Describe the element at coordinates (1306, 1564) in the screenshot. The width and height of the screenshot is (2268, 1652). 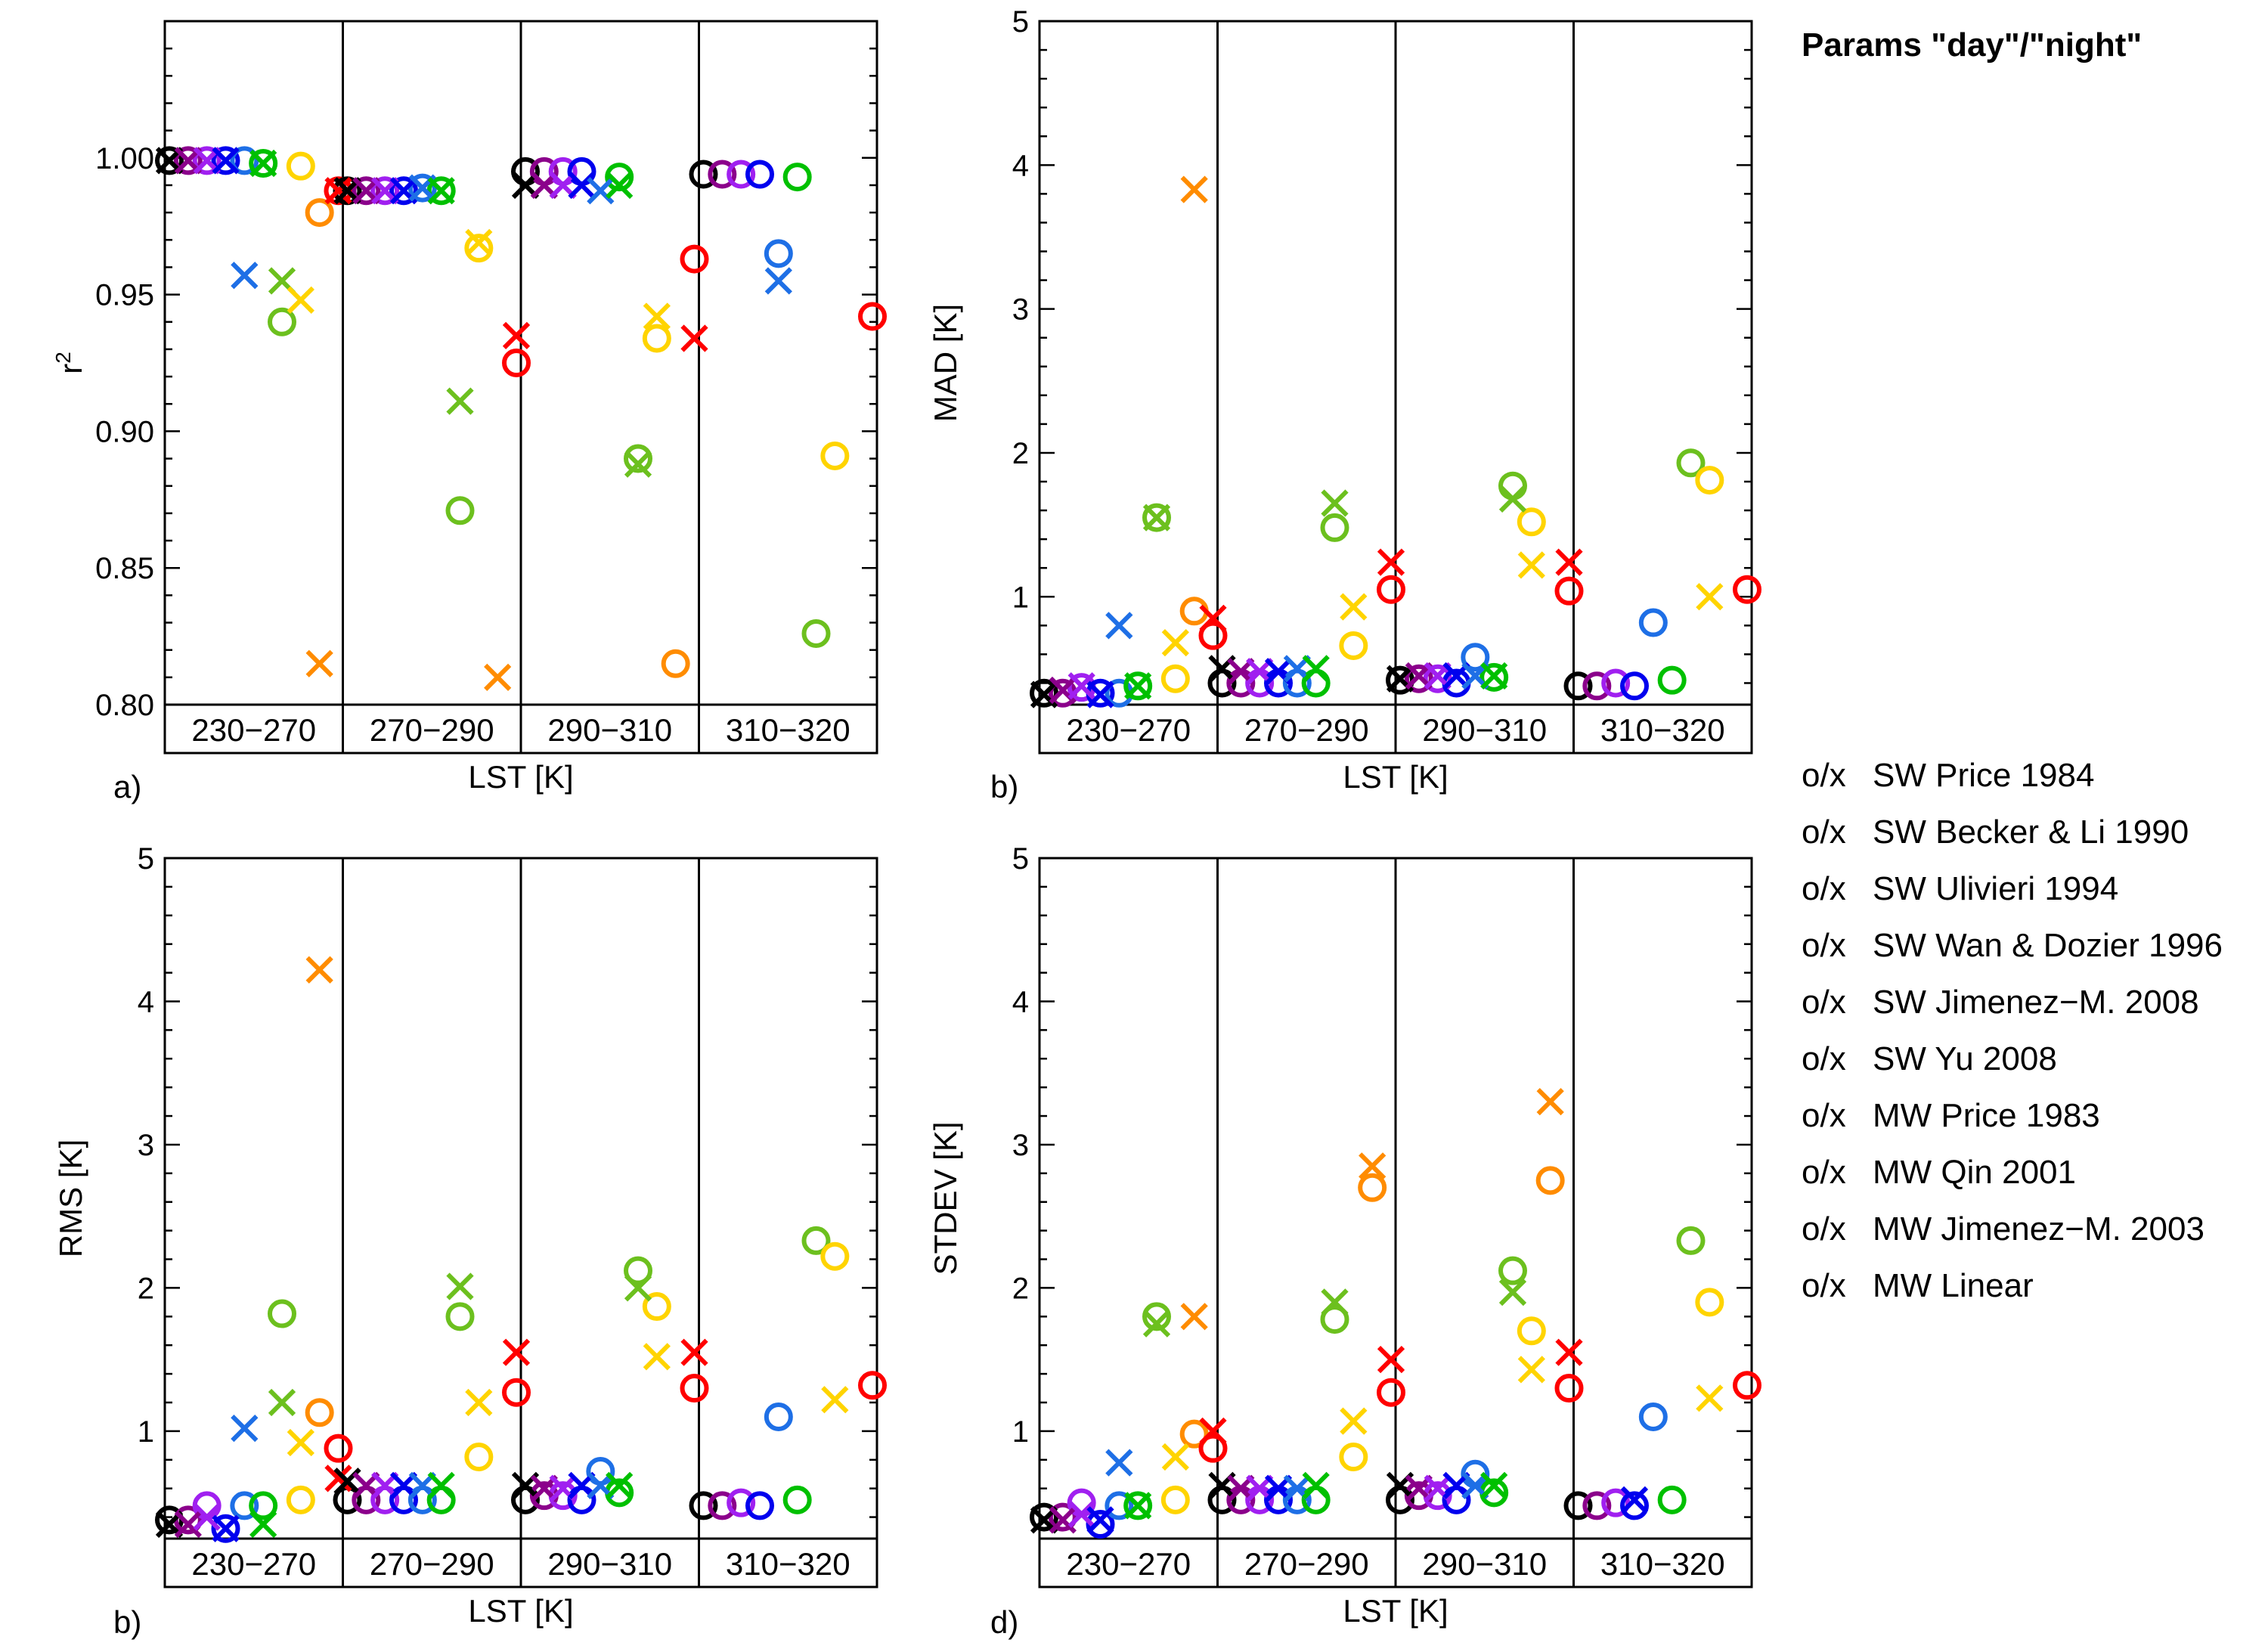
I see `bin-label: 270−290` at that location.